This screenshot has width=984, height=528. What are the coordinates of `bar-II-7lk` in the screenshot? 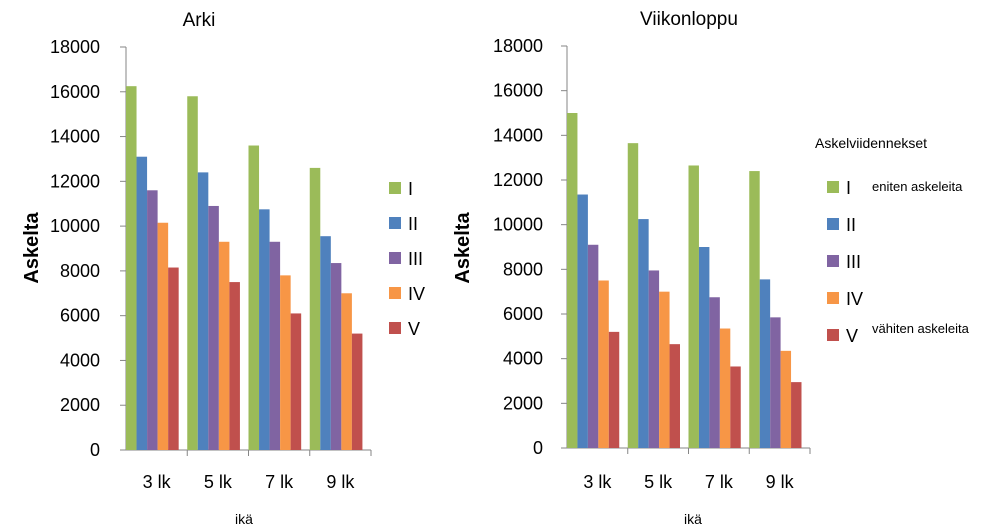 It's located at (704, 347).